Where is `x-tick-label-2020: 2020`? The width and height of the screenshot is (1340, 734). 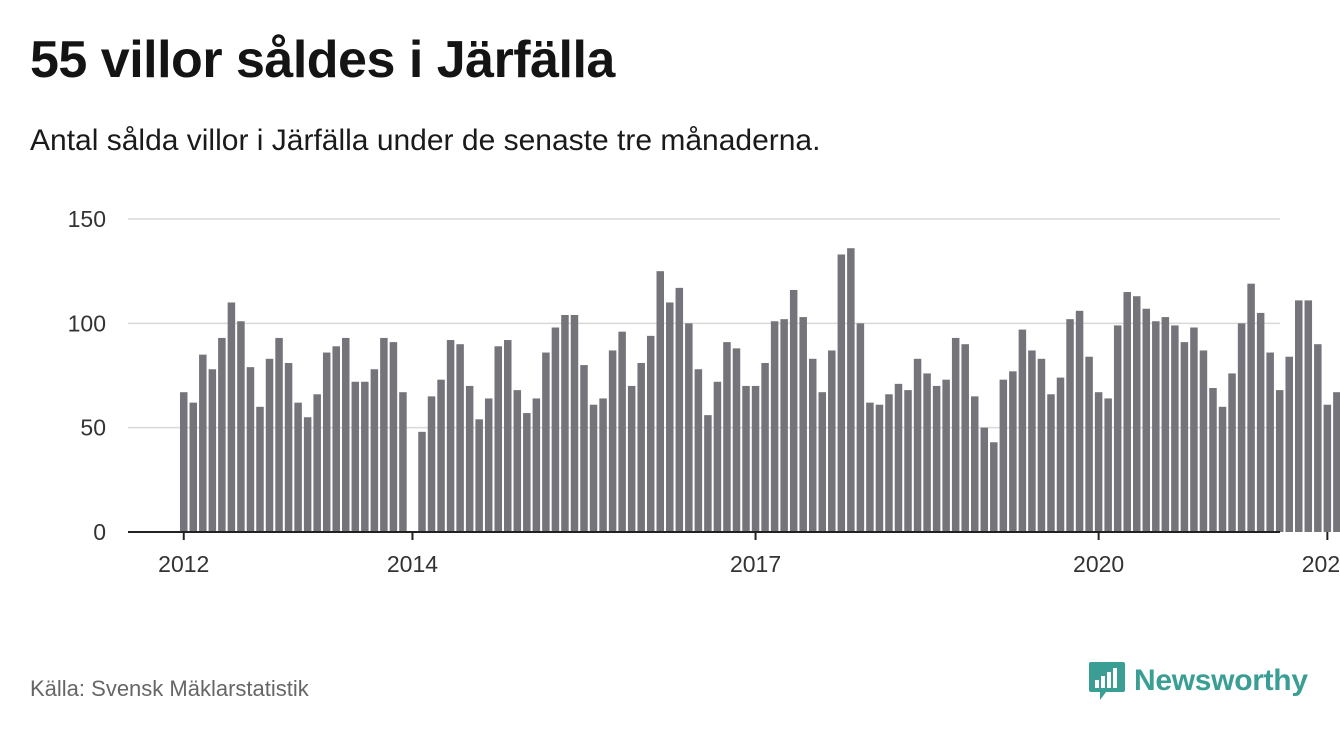
x-tick-label-2020: 2020 is located at coordinates (1098, 564).